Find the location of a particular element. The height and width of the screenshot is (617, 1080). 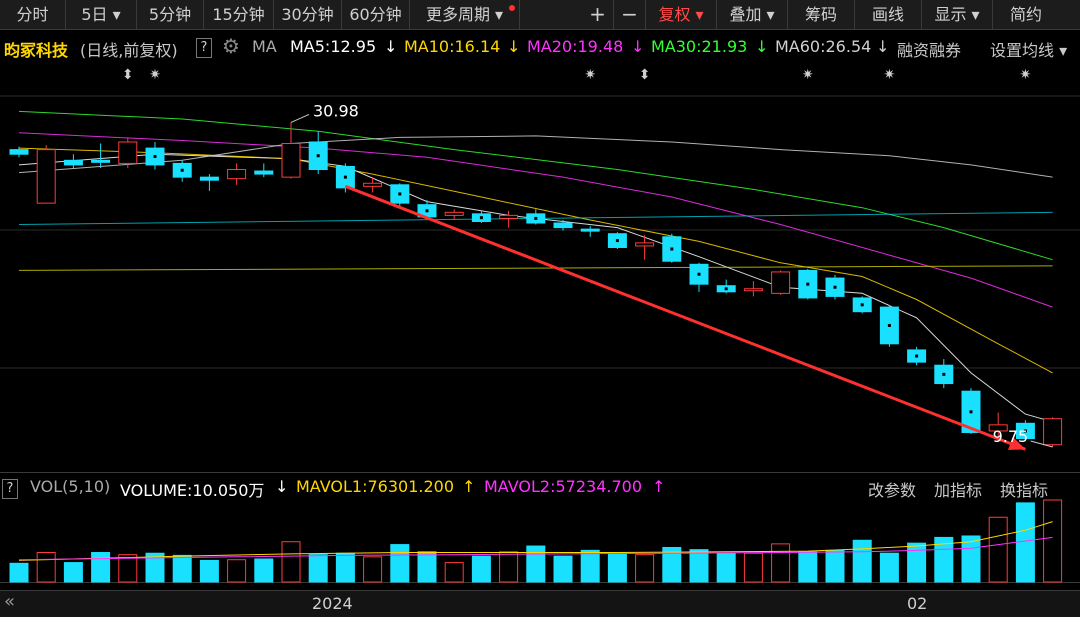

ma30-arrow-icon: ↓ is located at coordinates (762, 46).